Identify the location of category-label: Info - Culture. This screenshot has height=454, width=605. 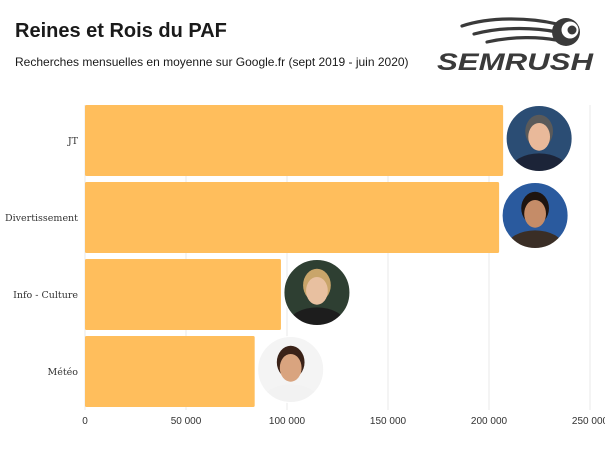
(45, 295).